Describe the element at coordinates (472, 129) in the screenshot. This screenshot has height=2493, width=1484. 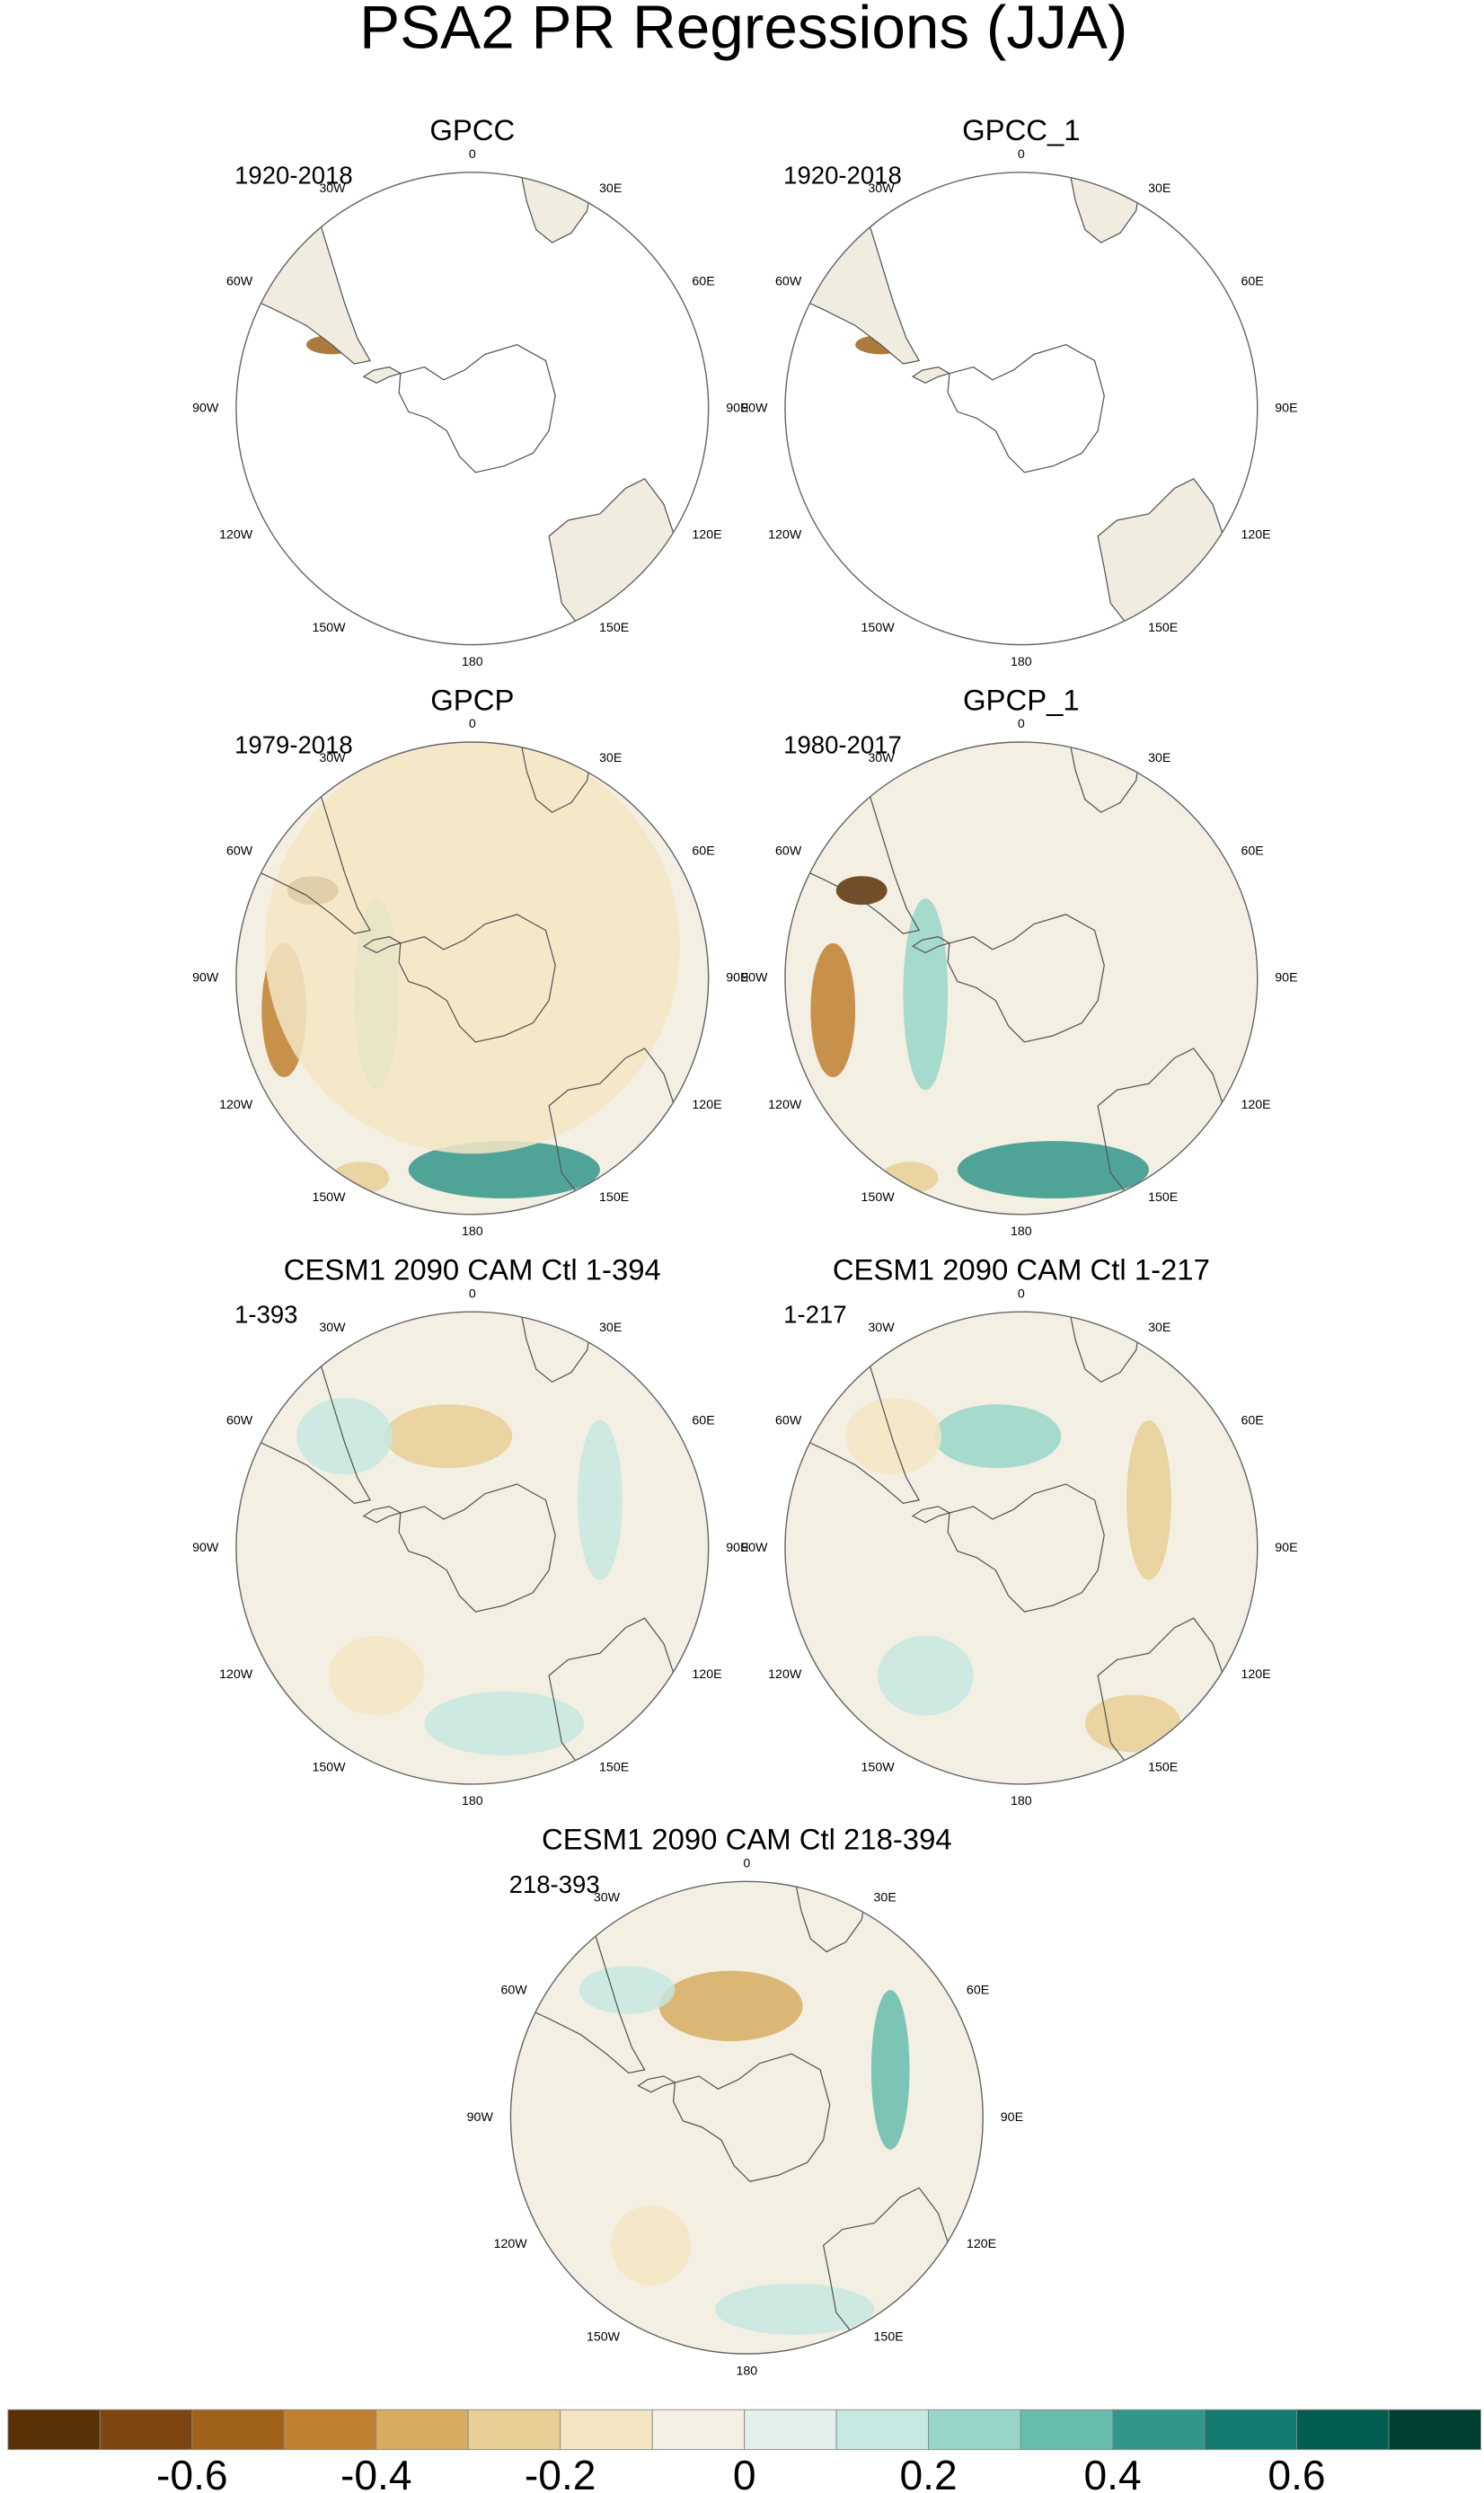
I see `panel-title: GPCC` at that location.